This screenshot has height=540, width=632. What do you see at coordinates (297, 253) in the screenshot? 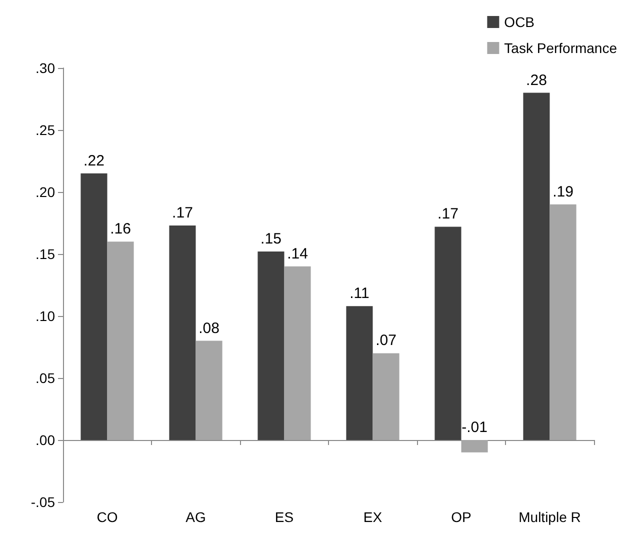
I see `data-label: .14` at bounding box center [297, 253].